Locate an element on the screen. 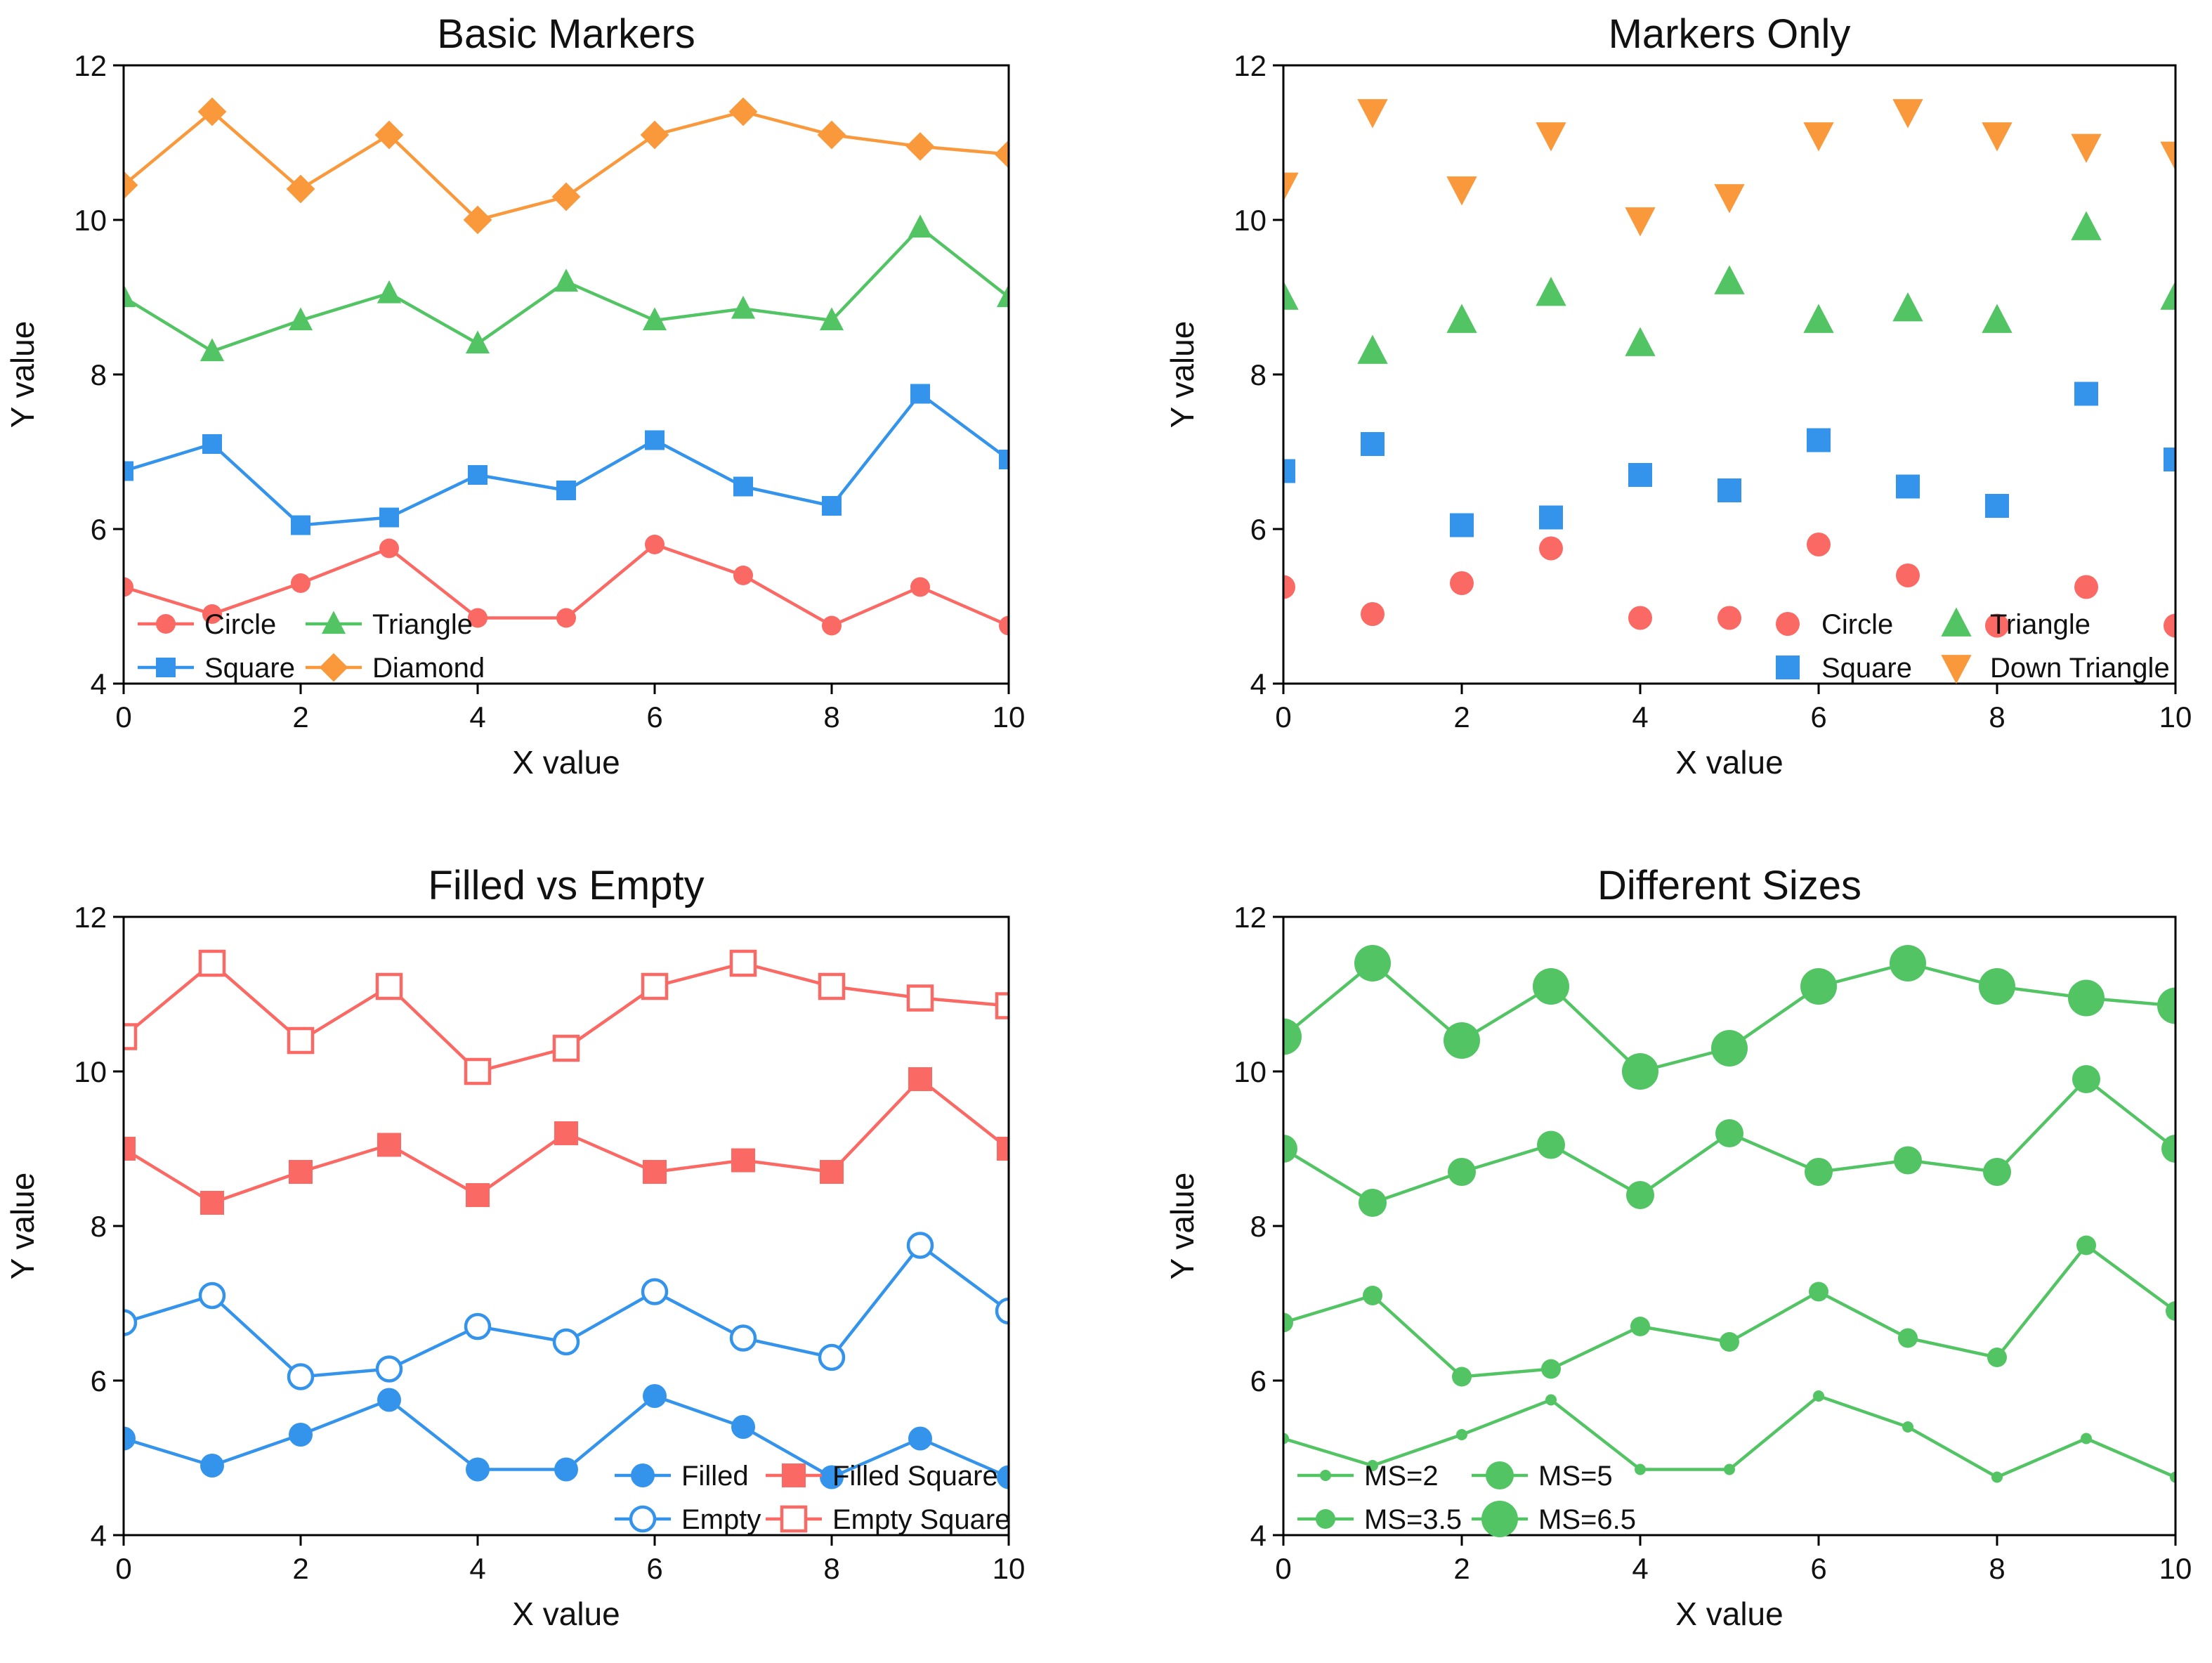  y-axis-label: Y value is located at coordinates (1182, 1226).